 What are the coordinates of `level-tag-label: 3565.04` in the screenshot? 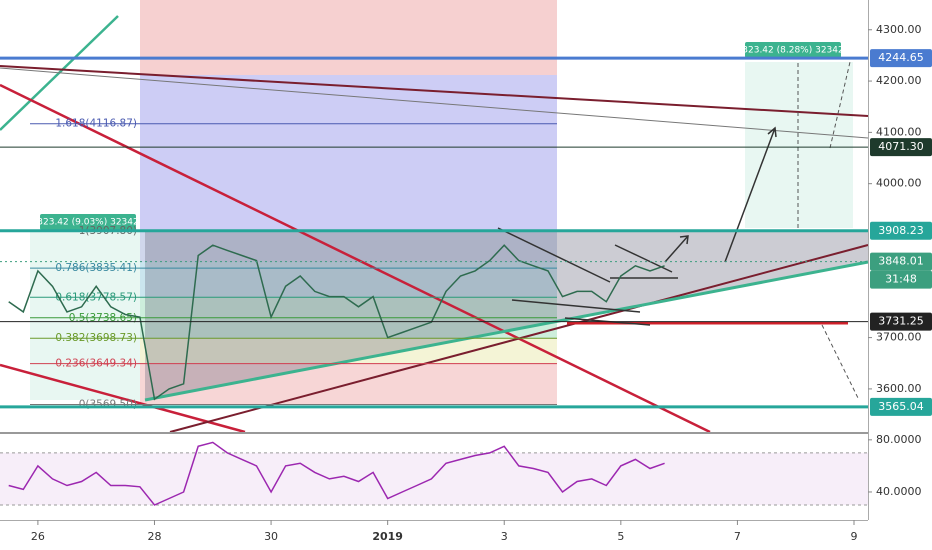 It's located at (901, 406).